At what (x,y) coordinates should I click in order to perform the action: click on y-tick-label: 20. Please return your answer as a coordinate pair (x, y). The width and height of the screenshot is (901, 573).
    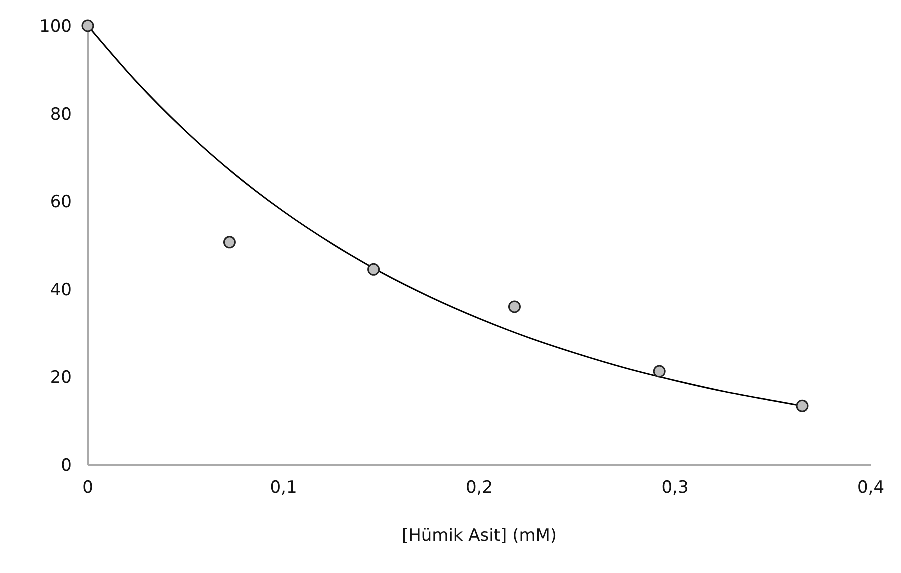
    Looking at the image, I should click on (61, 378).